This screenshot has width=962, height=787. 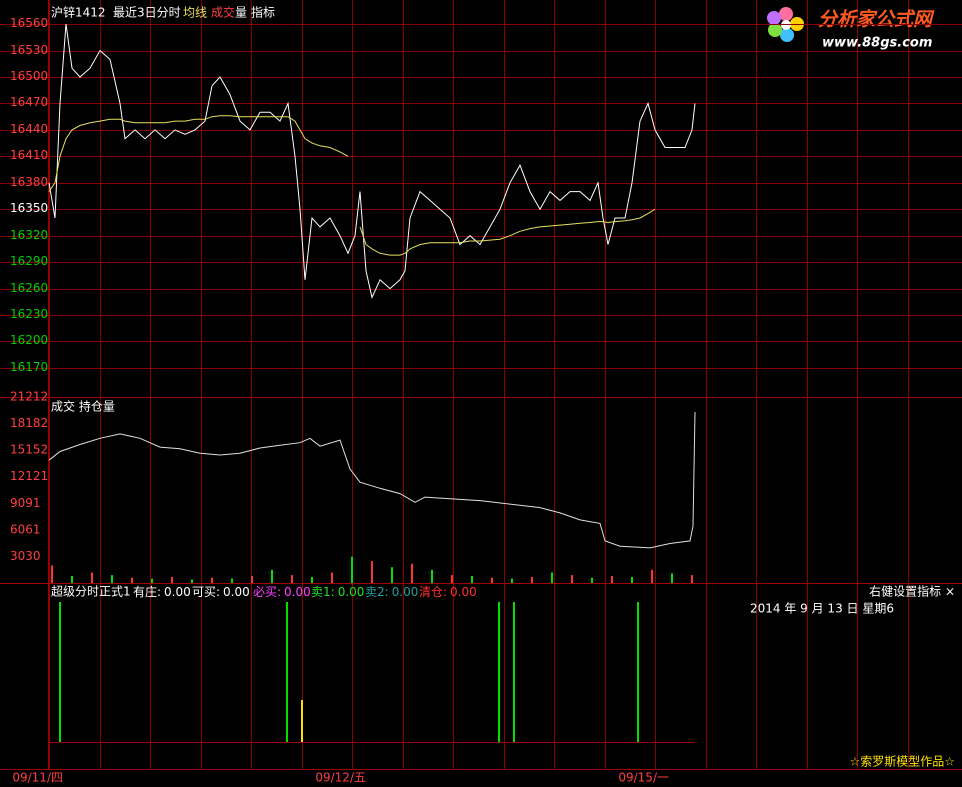 What do you see at coordinates (37, 778) in the screenshot?
I see `x-tick-label: 09/11/四` at bounding box center [37, 778].